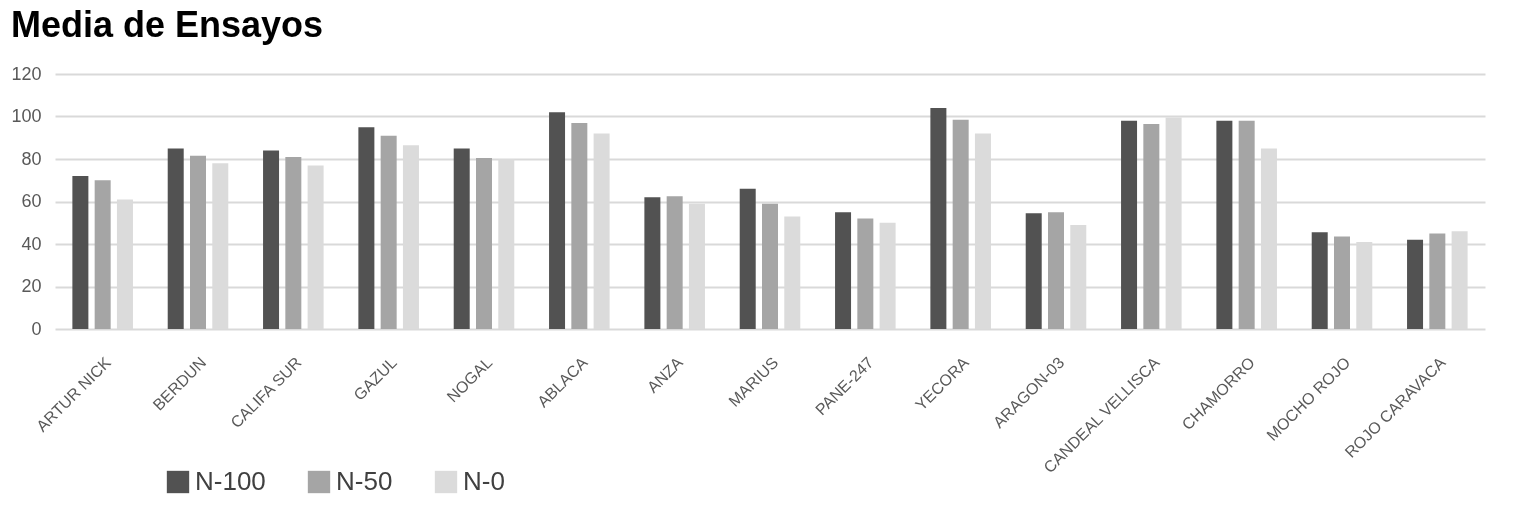 This screenshot has width=1529, height=524. Describe the element at coordinates (230, 481) in the screenshot. I see `legend-label: N-100` at that location.